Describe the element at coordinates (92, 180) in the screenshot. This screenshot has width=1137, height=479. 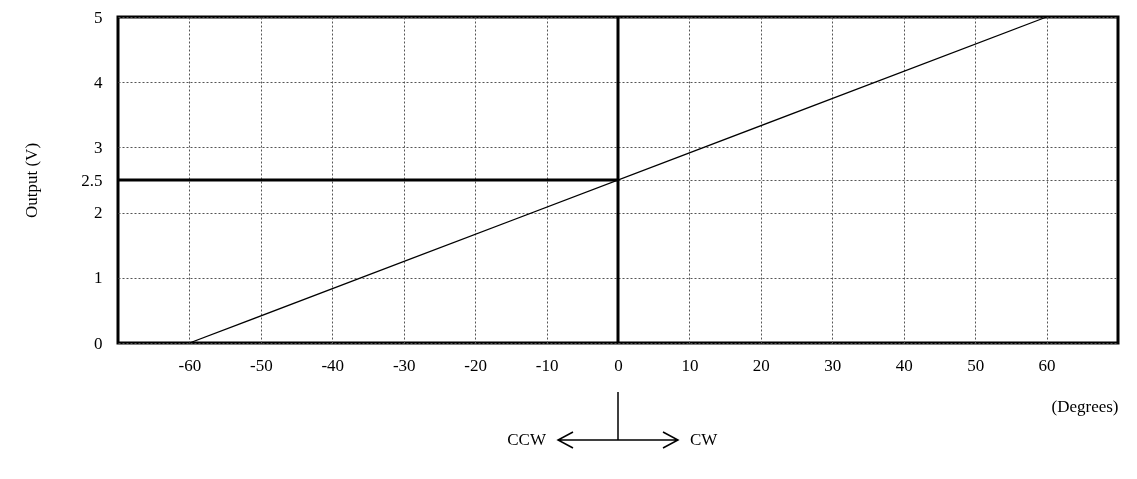
I see `y-tick-label: 2.5` at that location.